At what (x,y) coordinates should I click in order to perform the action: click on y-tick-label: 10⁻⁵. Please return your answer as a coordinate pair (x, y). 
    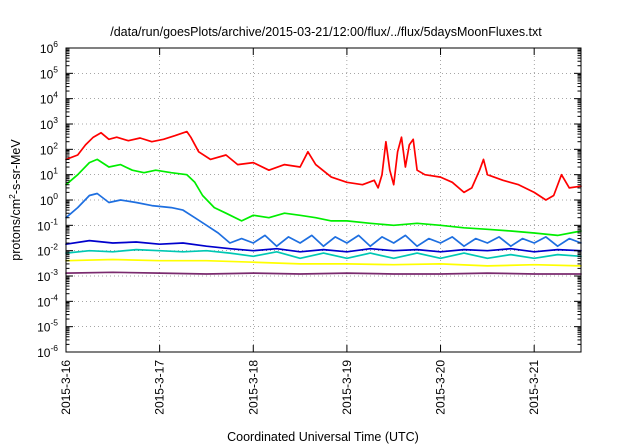
    Looking at the image, I should click on (47, 326).